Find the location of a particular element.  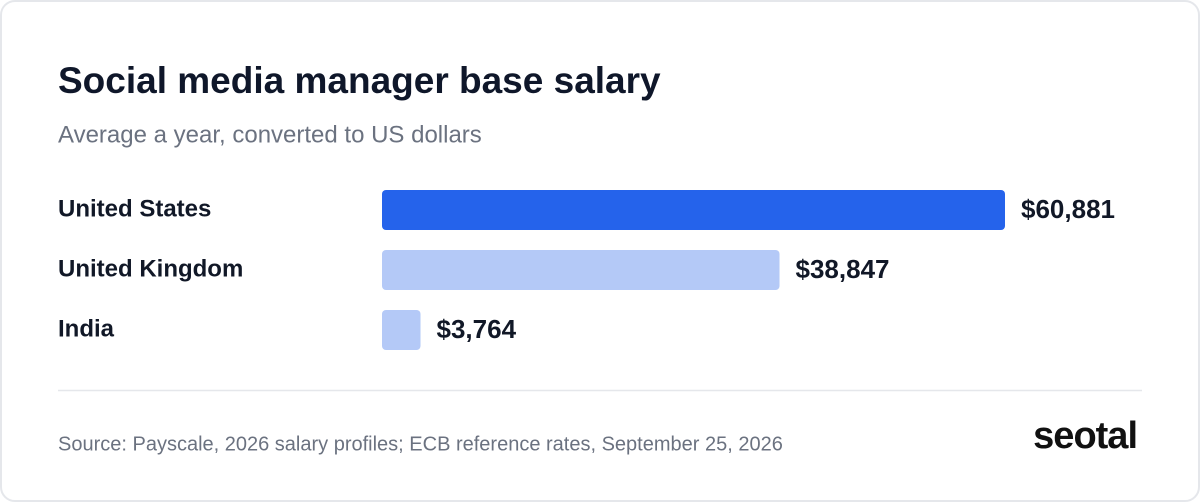

category-label: India is located at coordinates (86, 328).